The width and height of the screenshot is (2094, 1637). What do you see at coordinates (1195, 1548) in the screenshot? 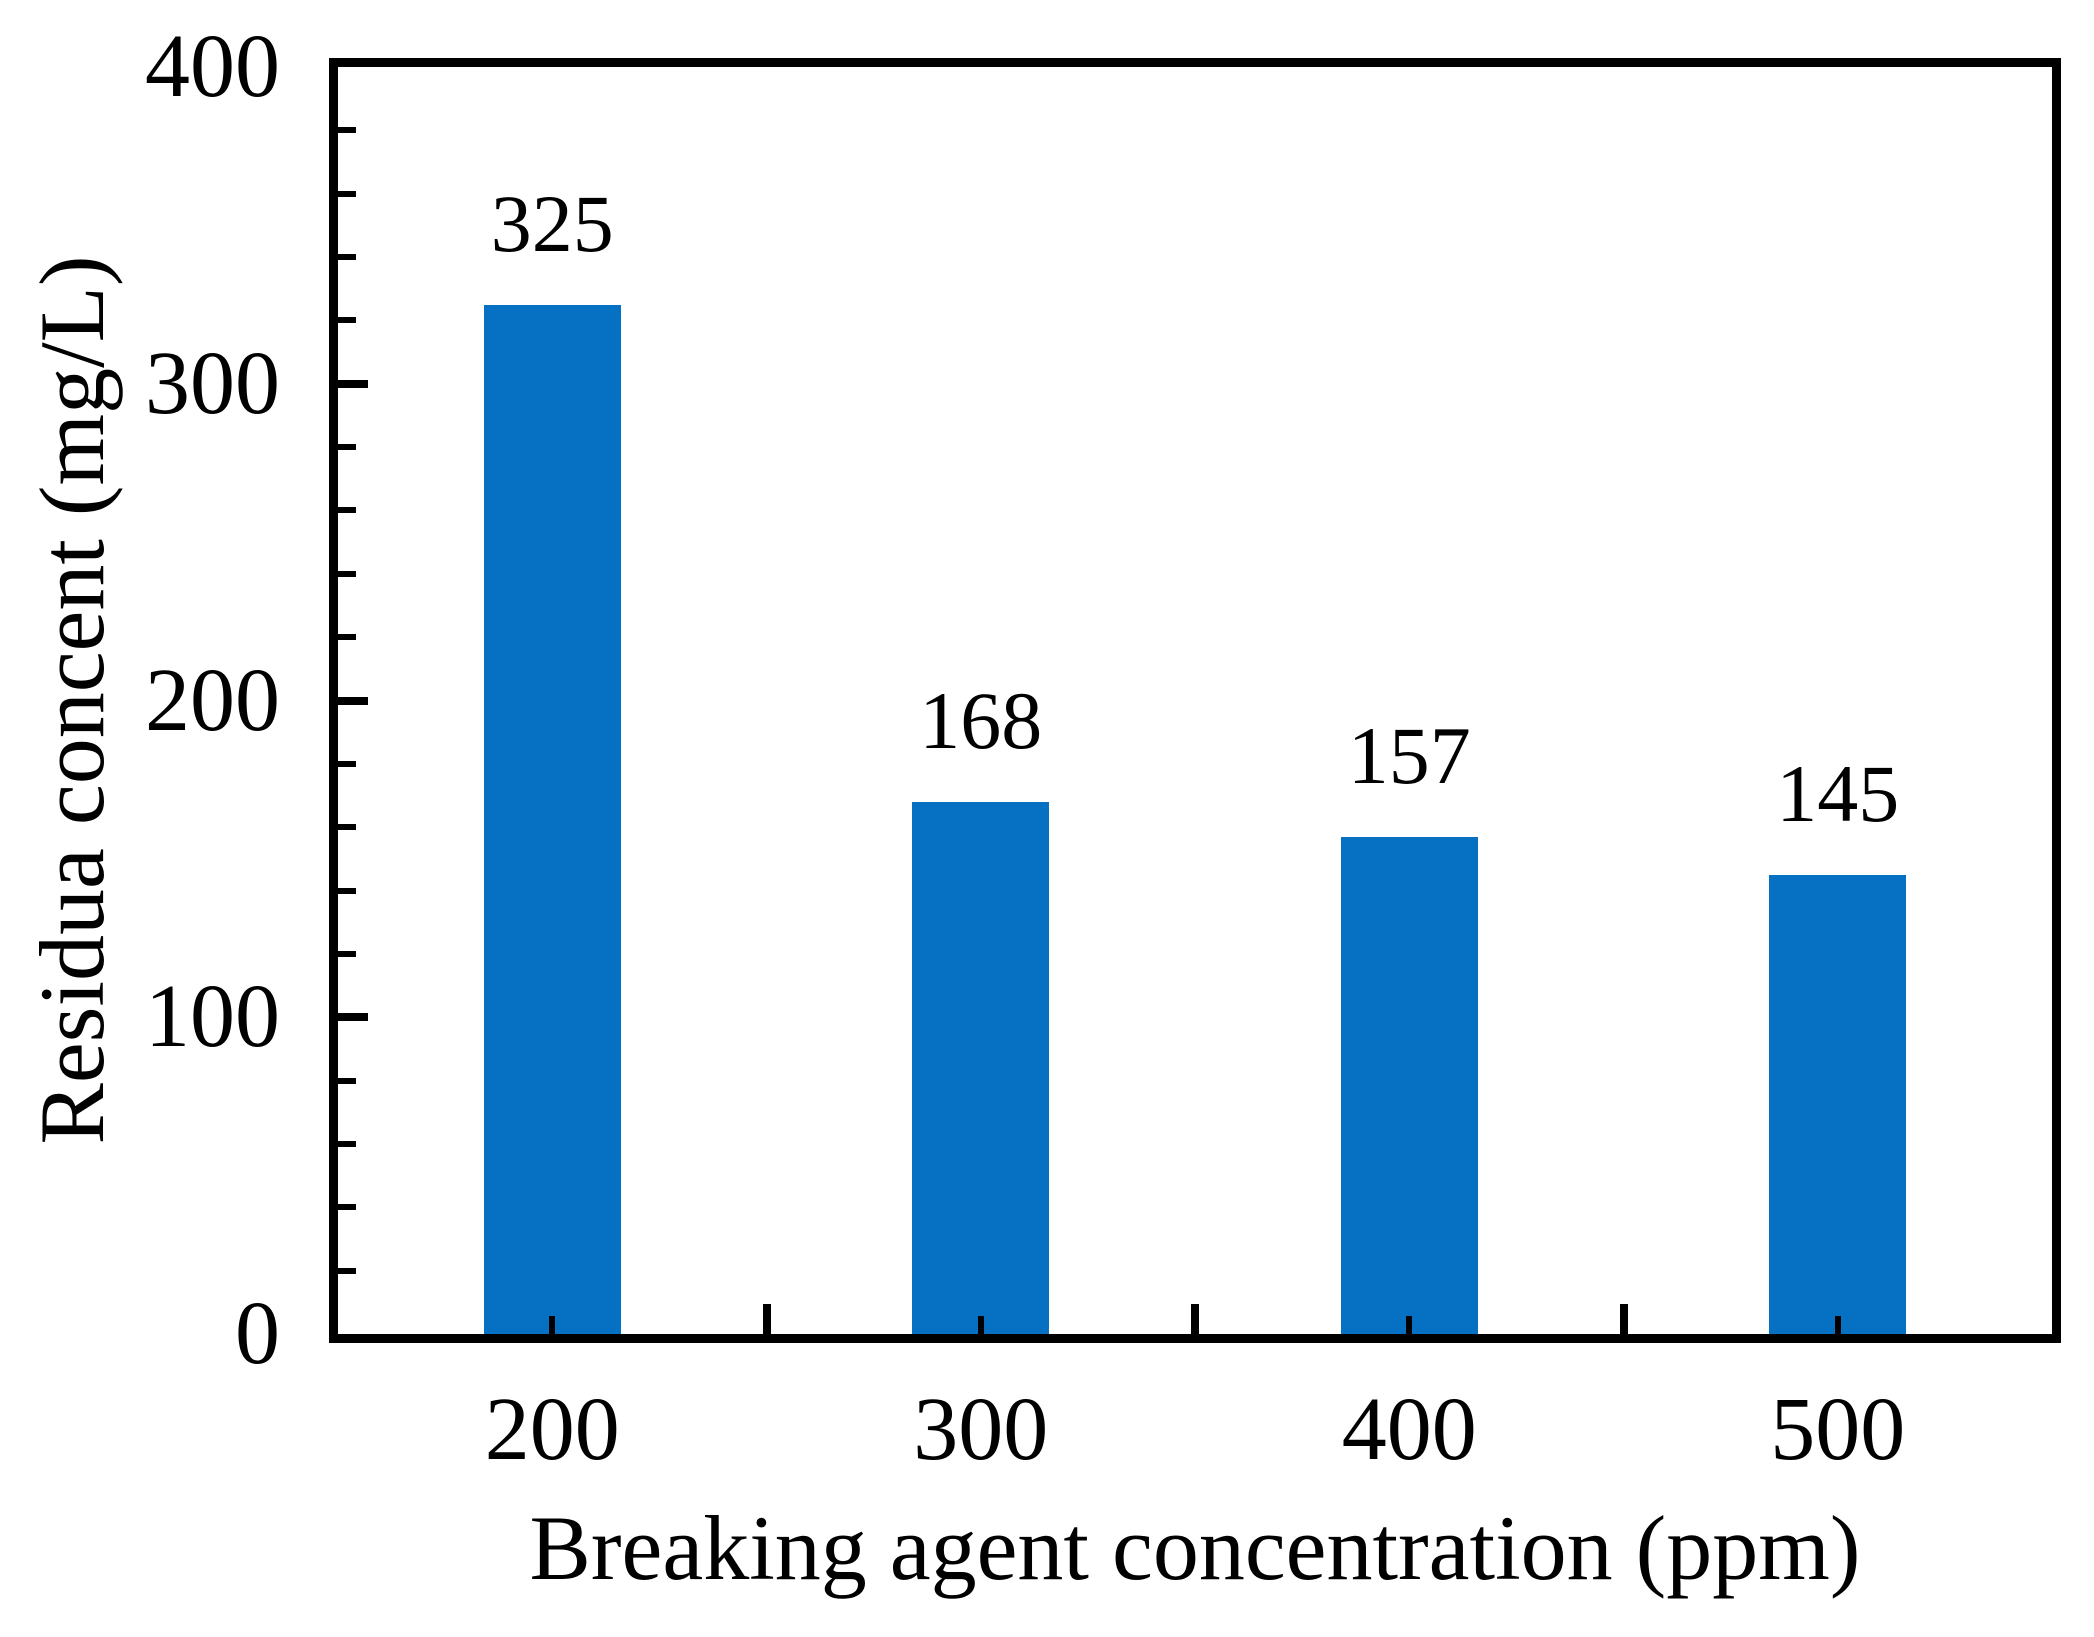
I see `x-axis-title: Breaking agent concentration (ppm)` at bounding box center [1195, 1548].